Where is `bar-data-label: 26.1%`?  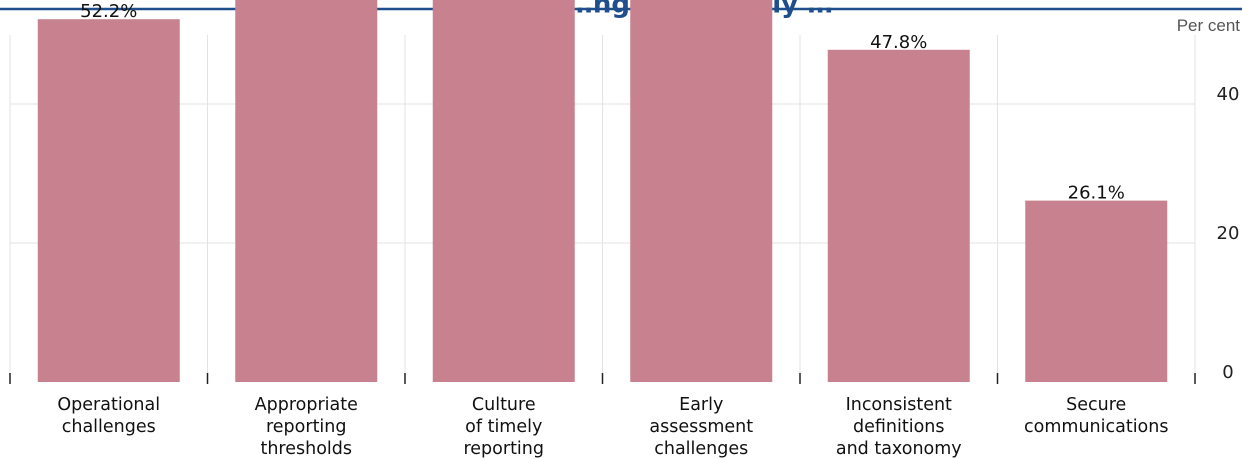 bar-data-label: 26.1% is located at coordinates (1096, 193).